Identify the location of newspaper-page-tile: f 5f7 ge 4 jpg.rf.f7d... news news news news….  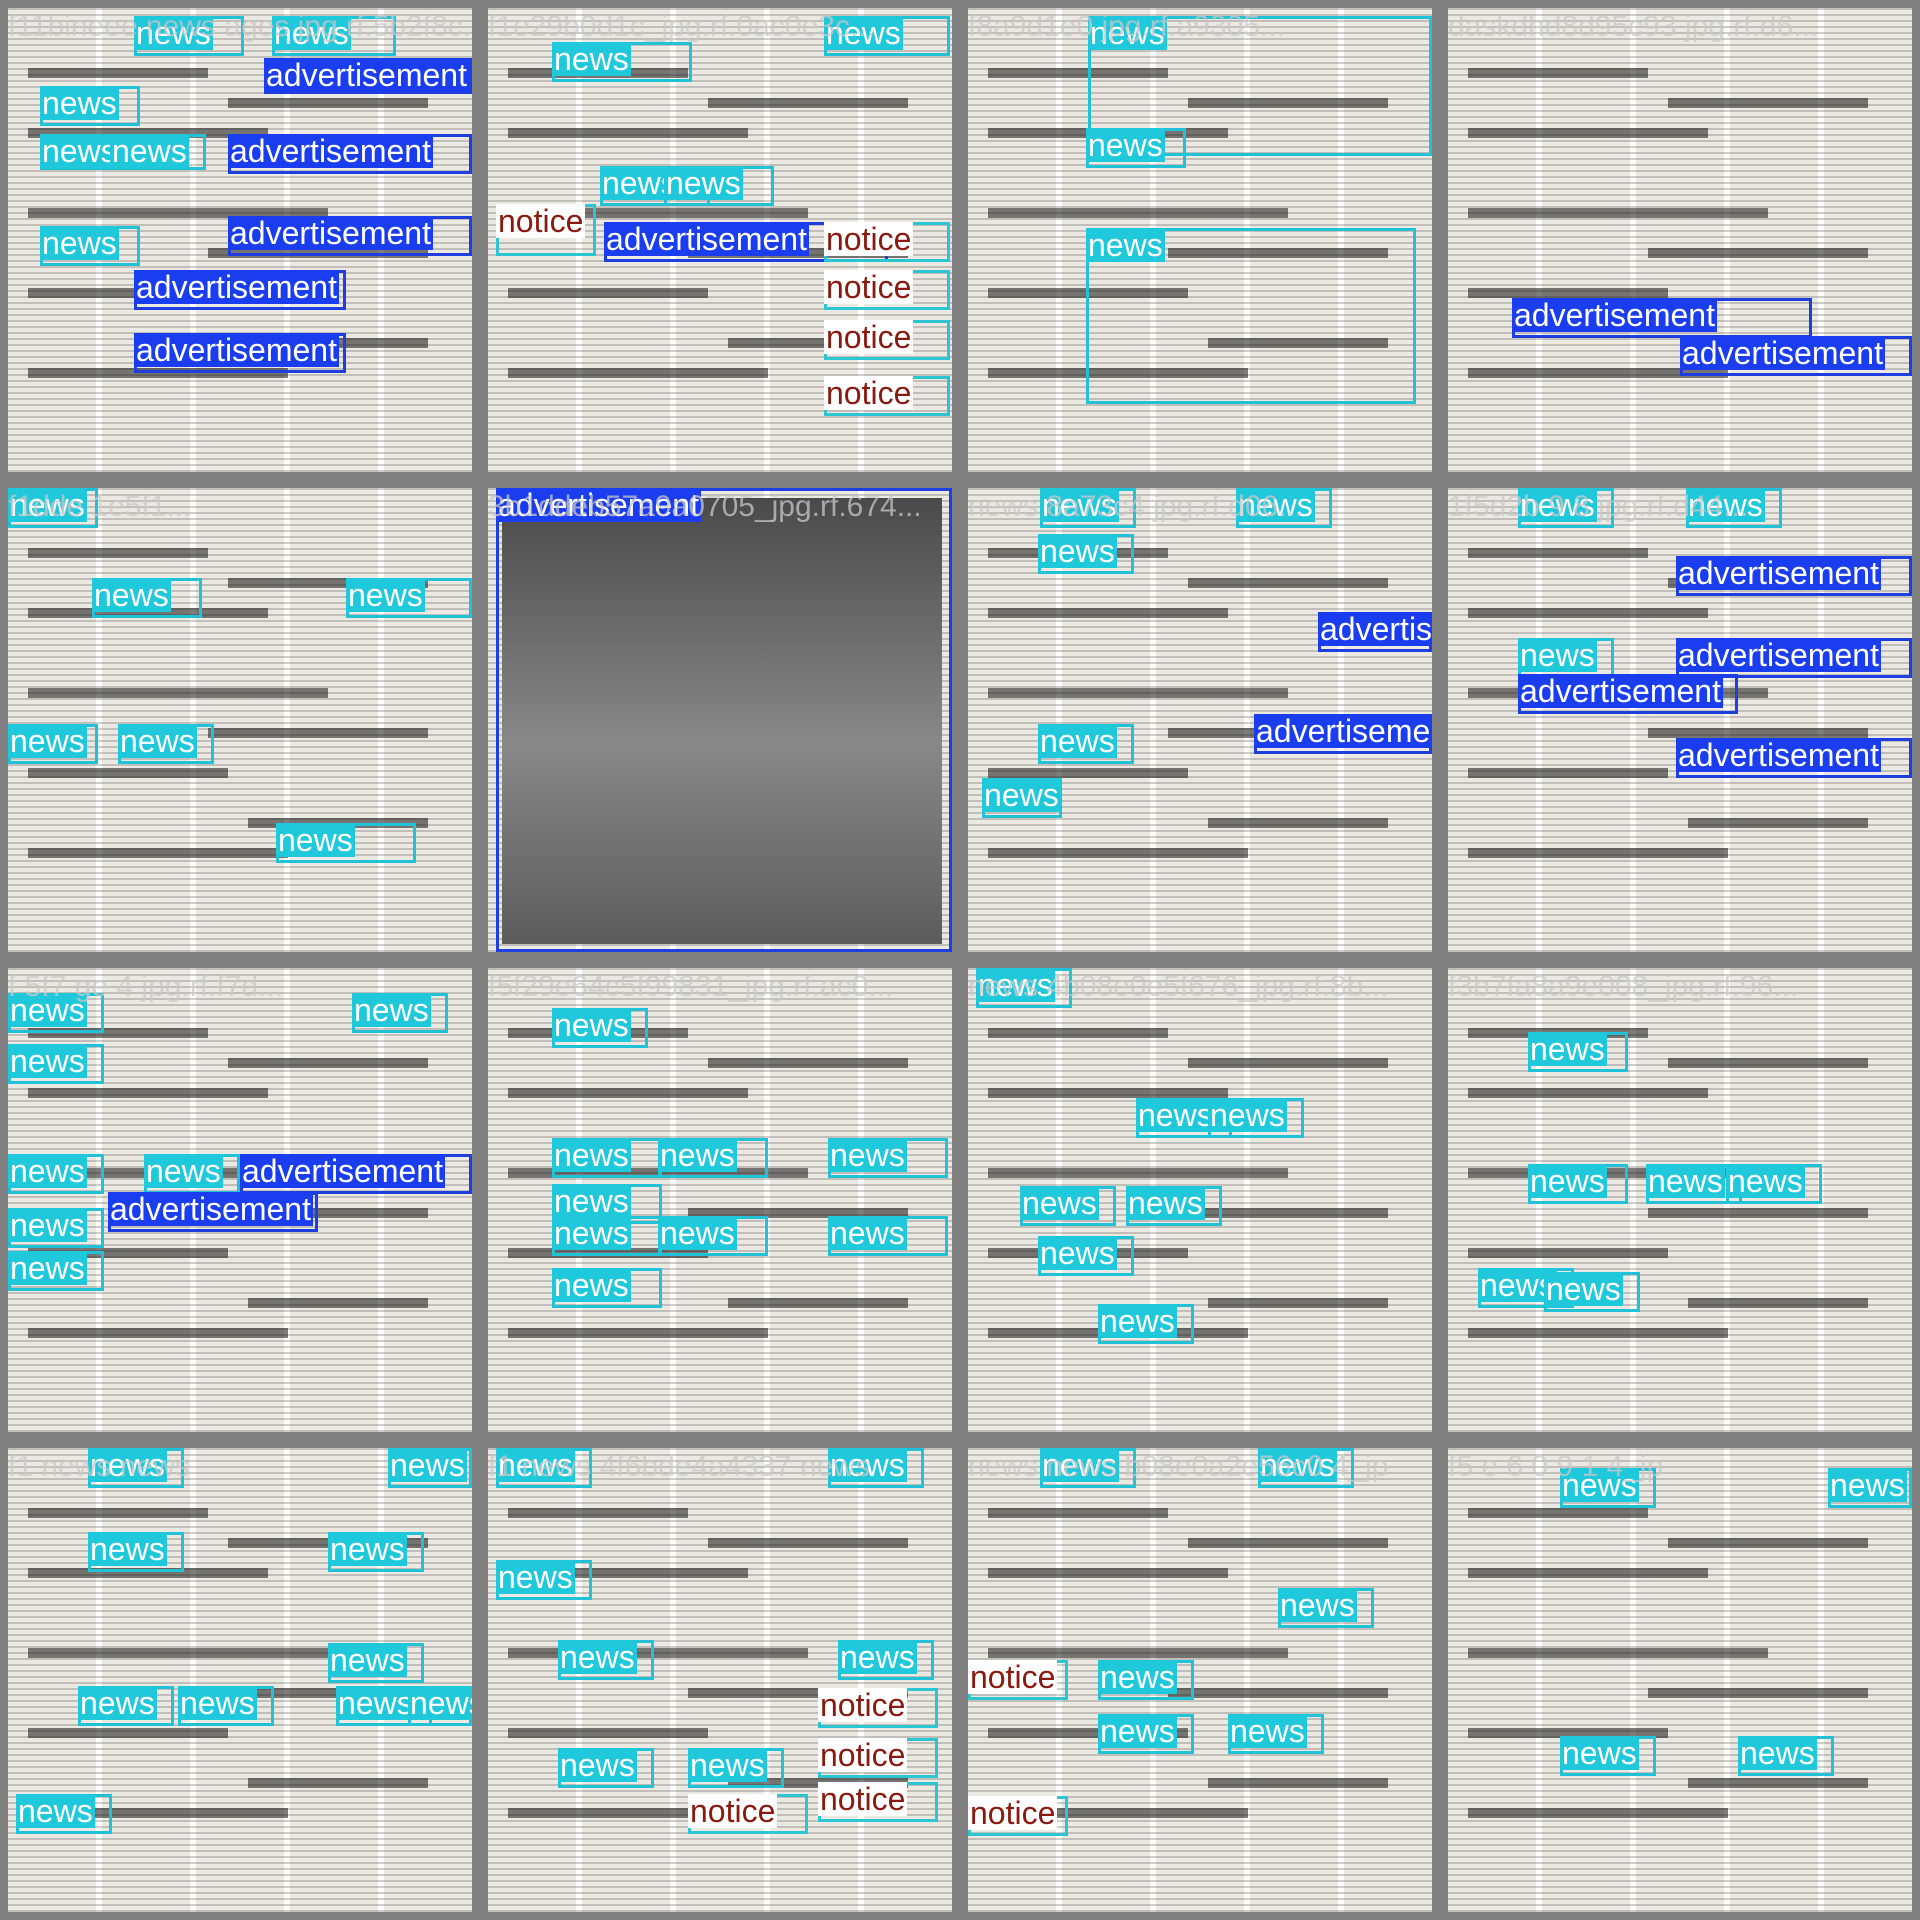
(240, 1200).